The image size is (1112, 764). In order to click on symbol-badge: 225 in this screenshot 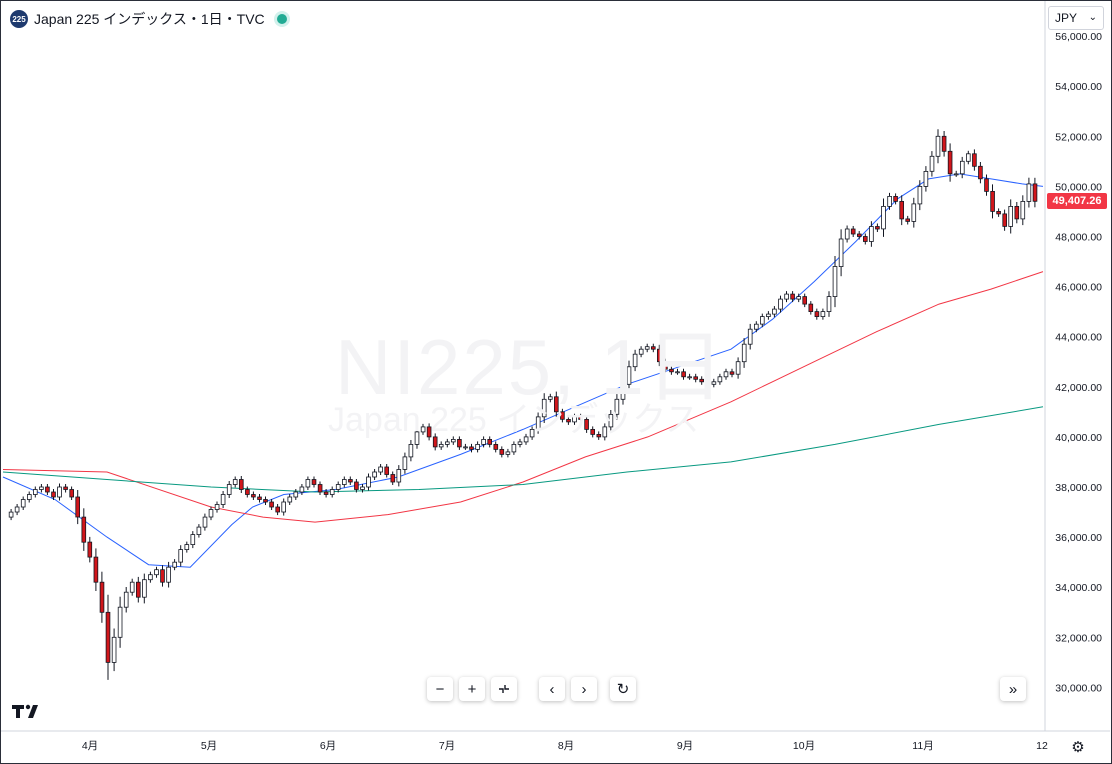, I will do `click(19, 19)`.